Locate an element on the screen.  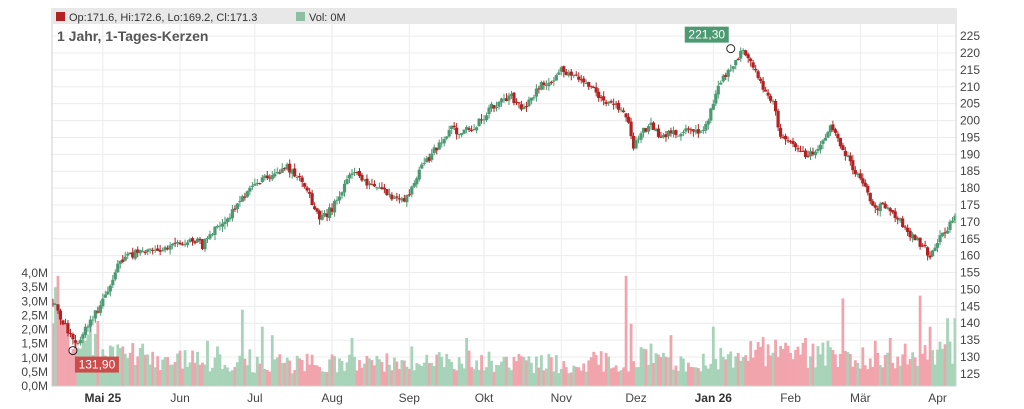
time-tick-label: Jan 26 is located at coordinates (714, 398).